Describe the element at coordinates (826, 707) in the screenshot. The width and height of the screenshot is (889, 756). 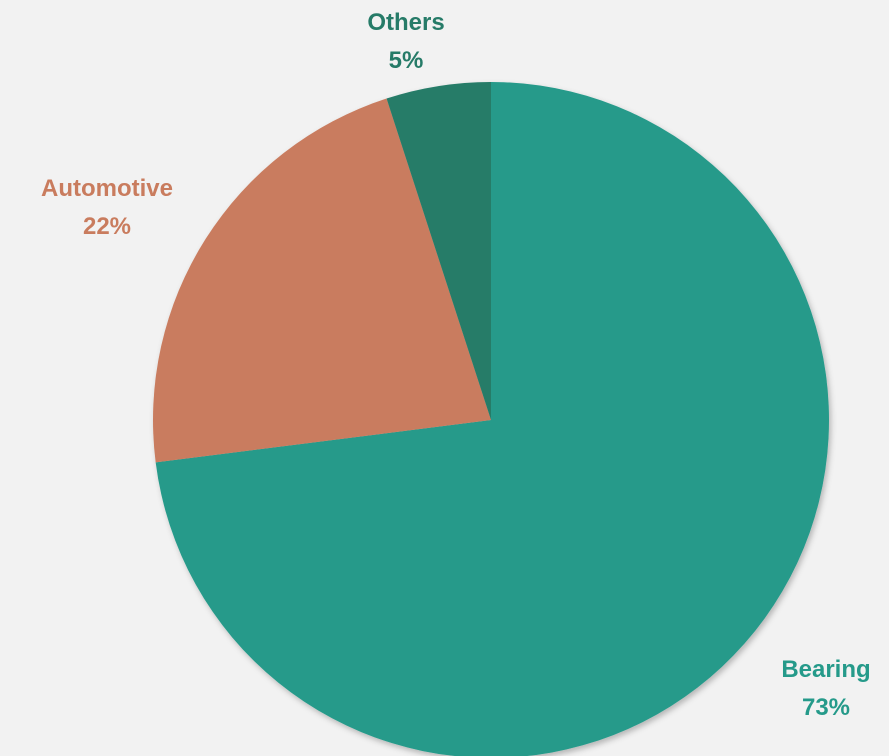
I see `slice-label-bearing-pct: 73%` at that location.